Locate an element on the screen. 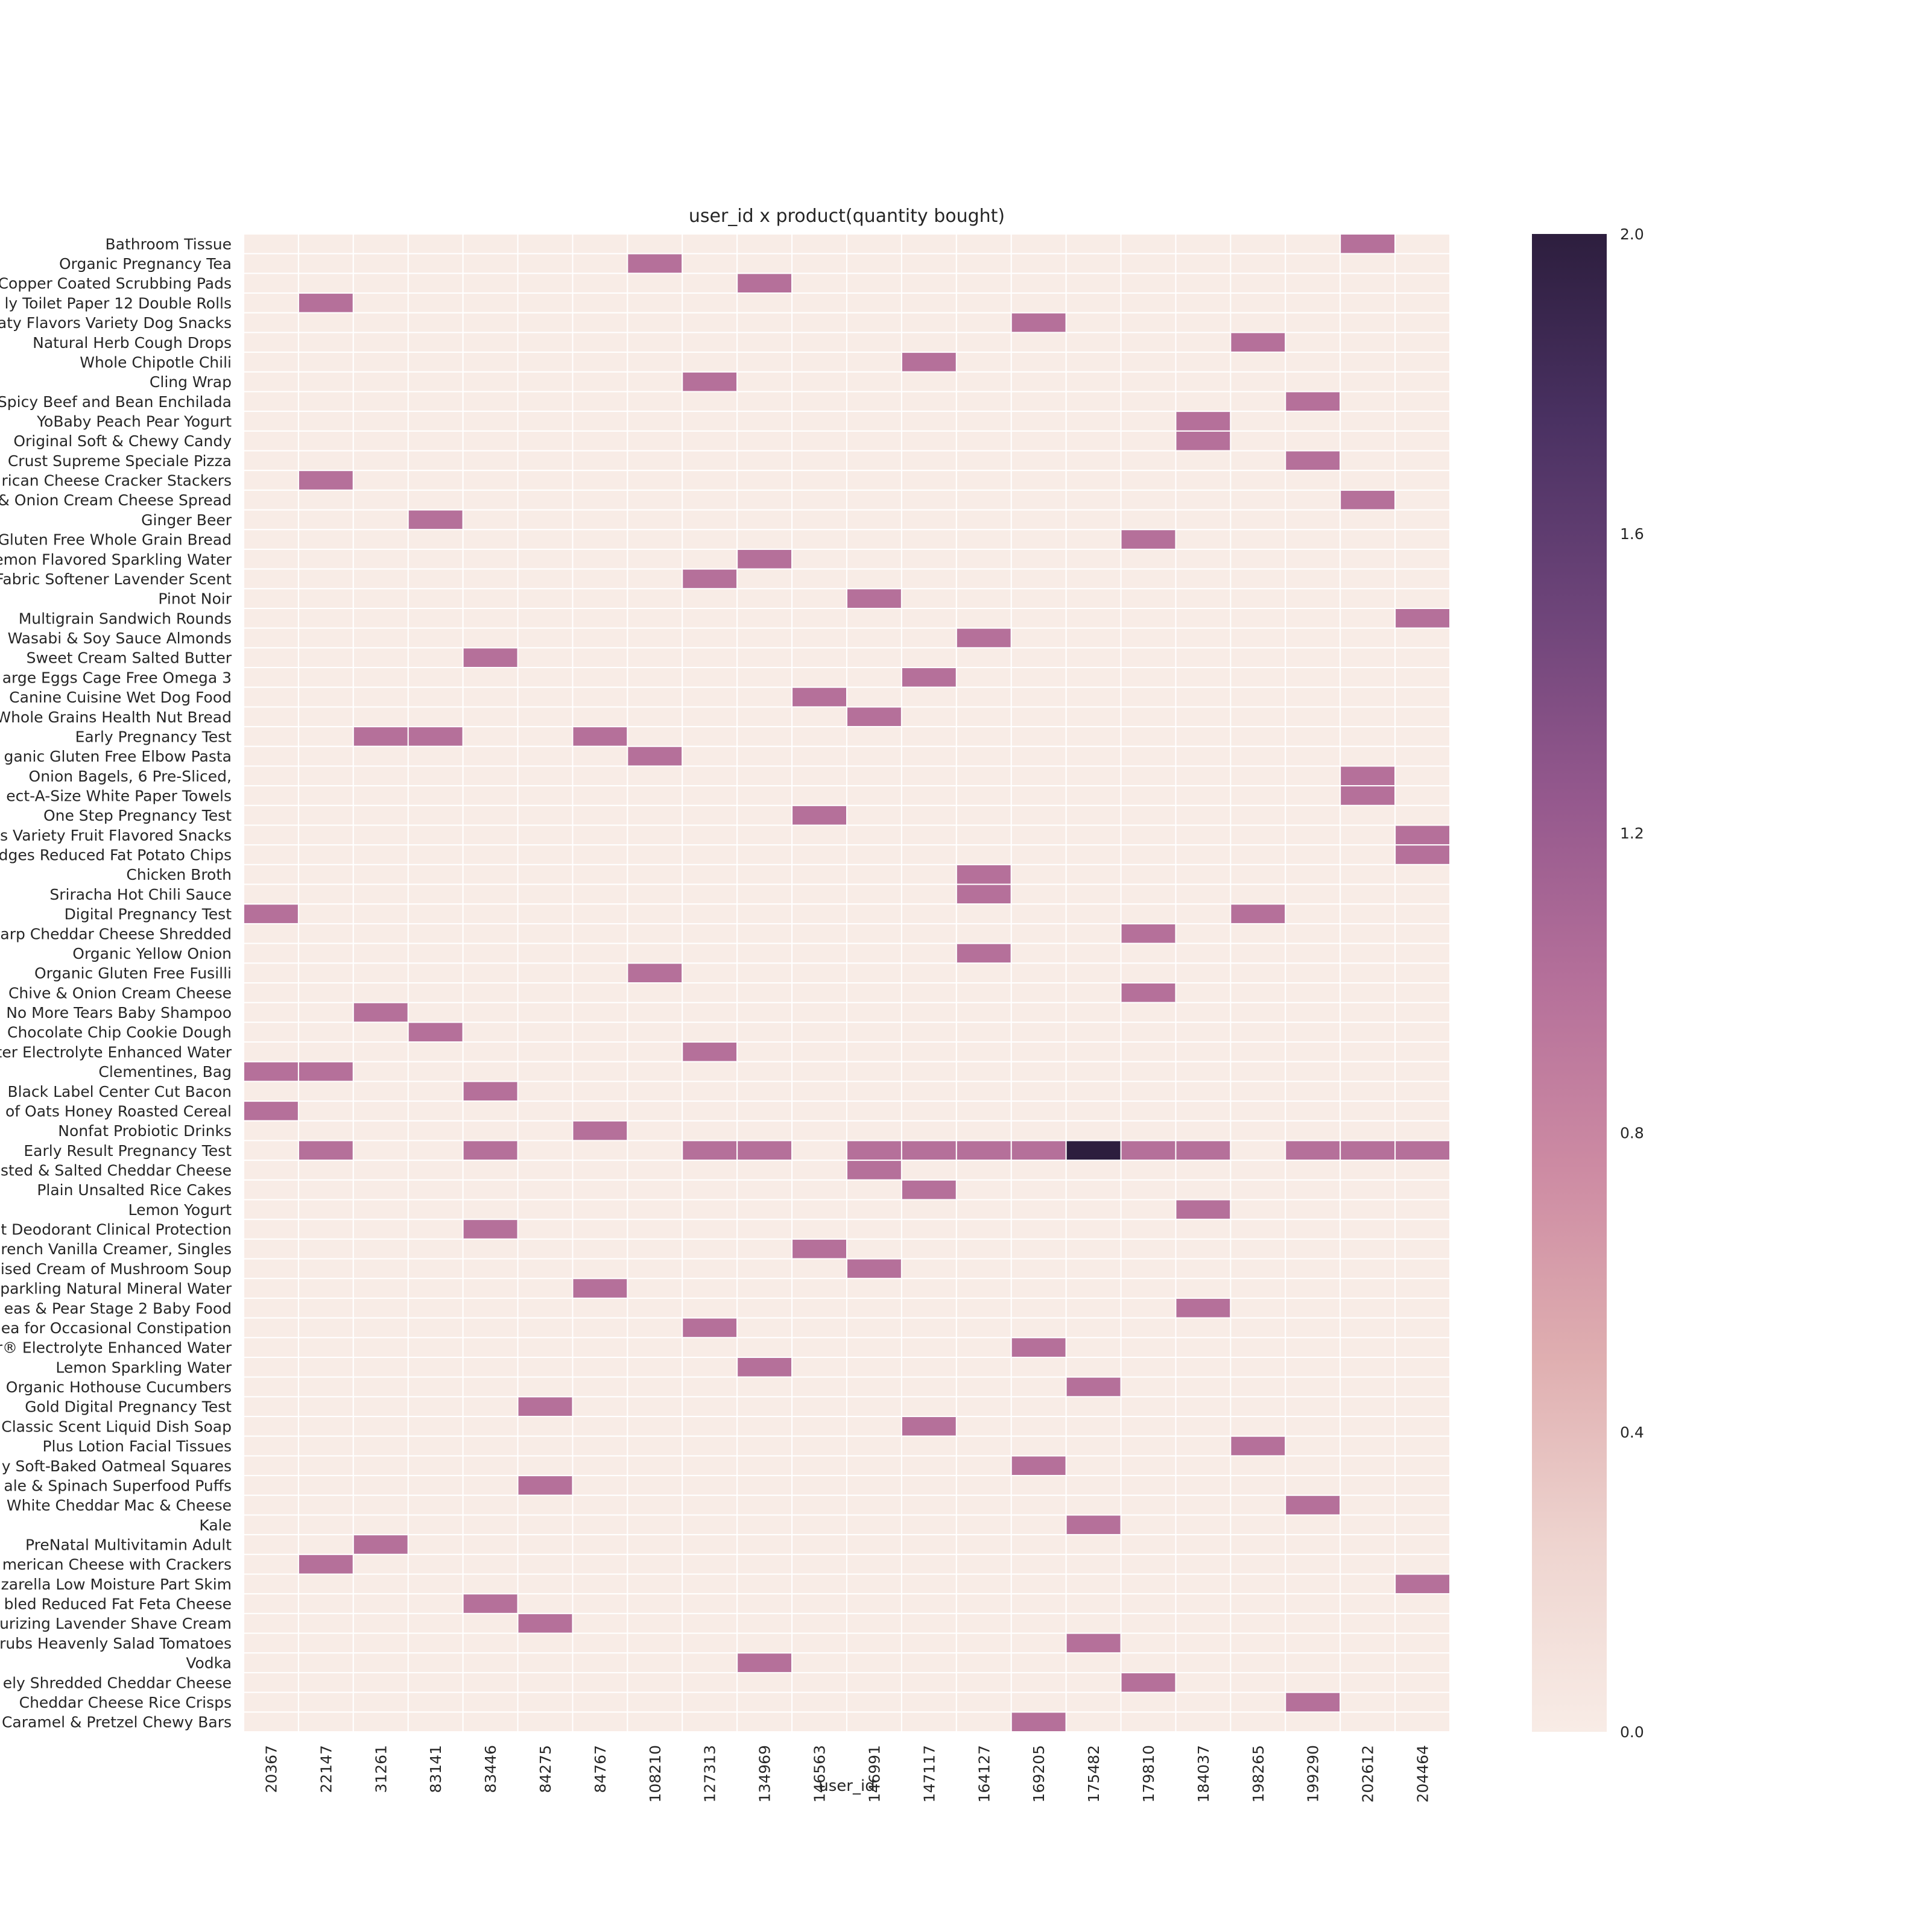 The height and width of the screenshot is (1932, 1930). x-tick-label: 31261 is located at coordinates (381, 1769).